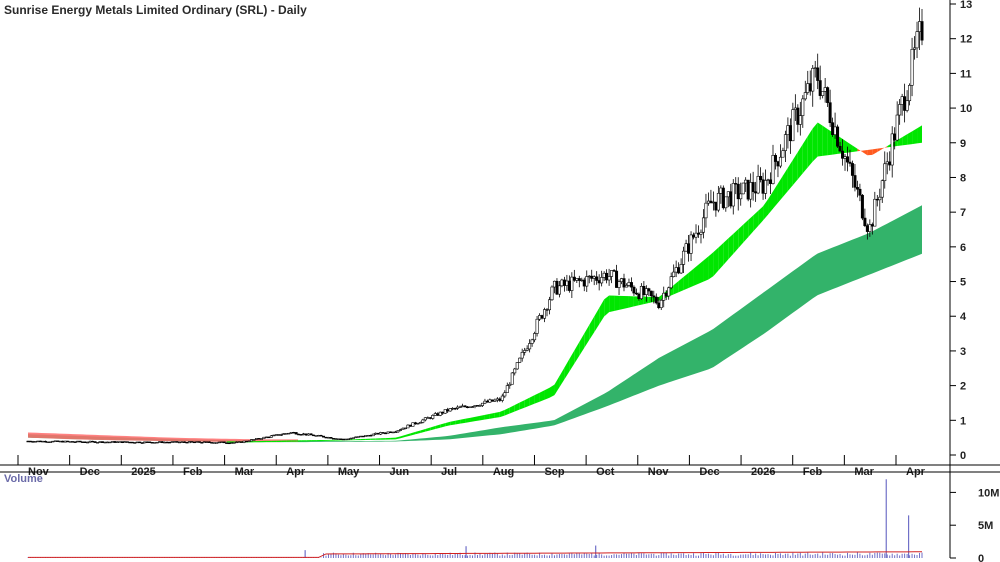  Describe the element at coordinates (963, 178) in the screenshot. I see `price-tick-label: 8` at that location.